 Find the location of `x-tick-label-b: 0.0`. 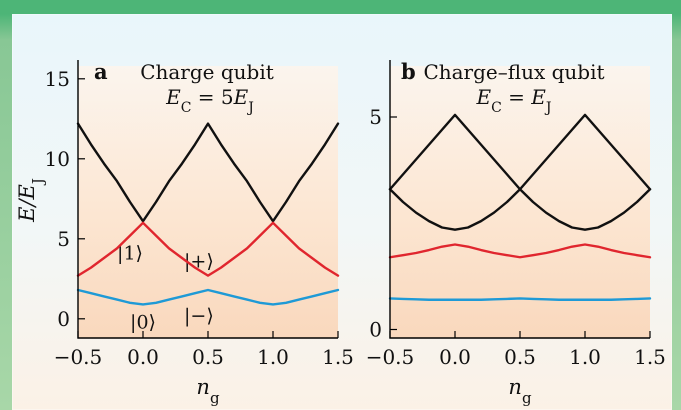

x-tick-label-b: 0.0 is located at coordinates (455, 357).